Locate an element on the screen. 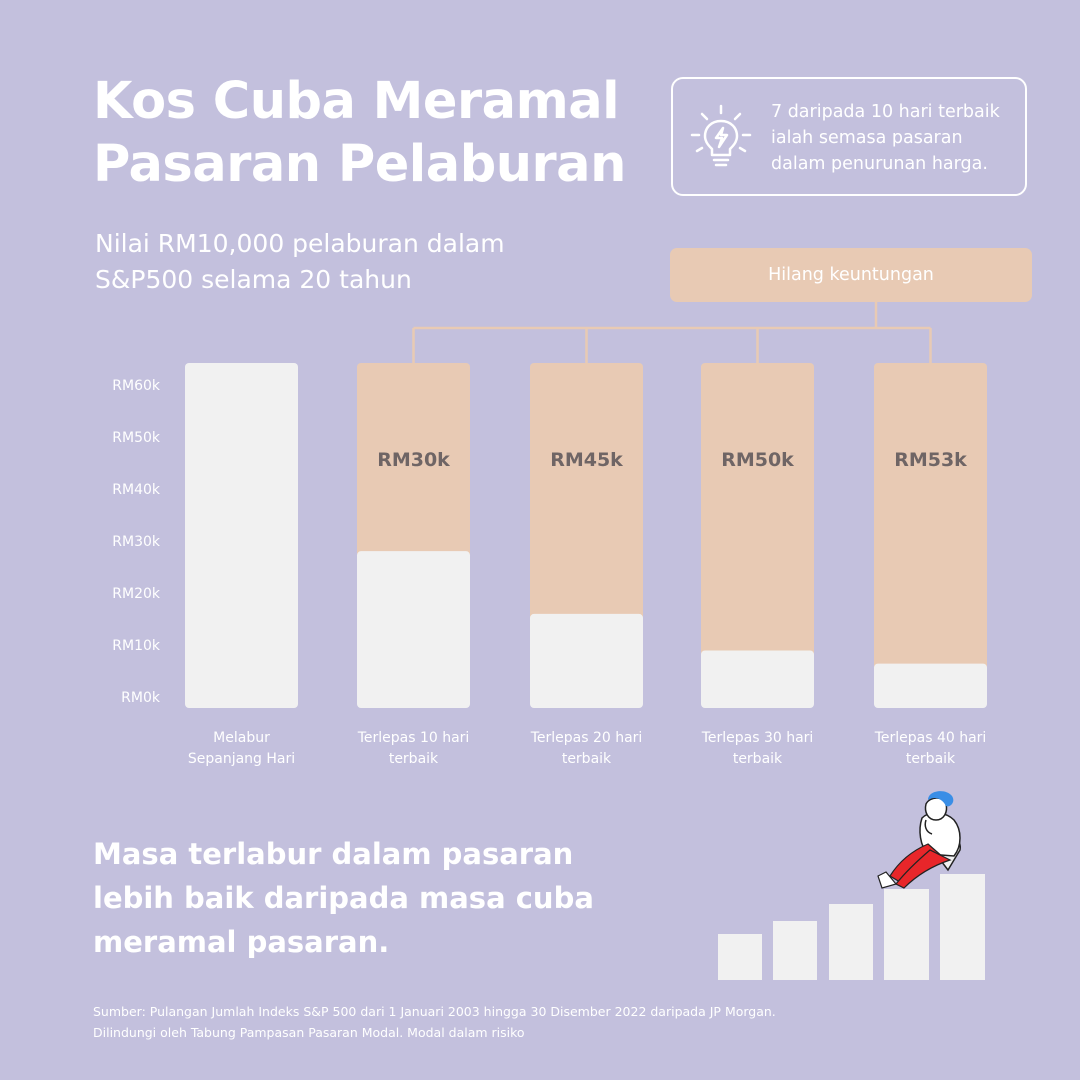  tip-line-2: ialah semasa pasaran is located at coordinates (867, 138).